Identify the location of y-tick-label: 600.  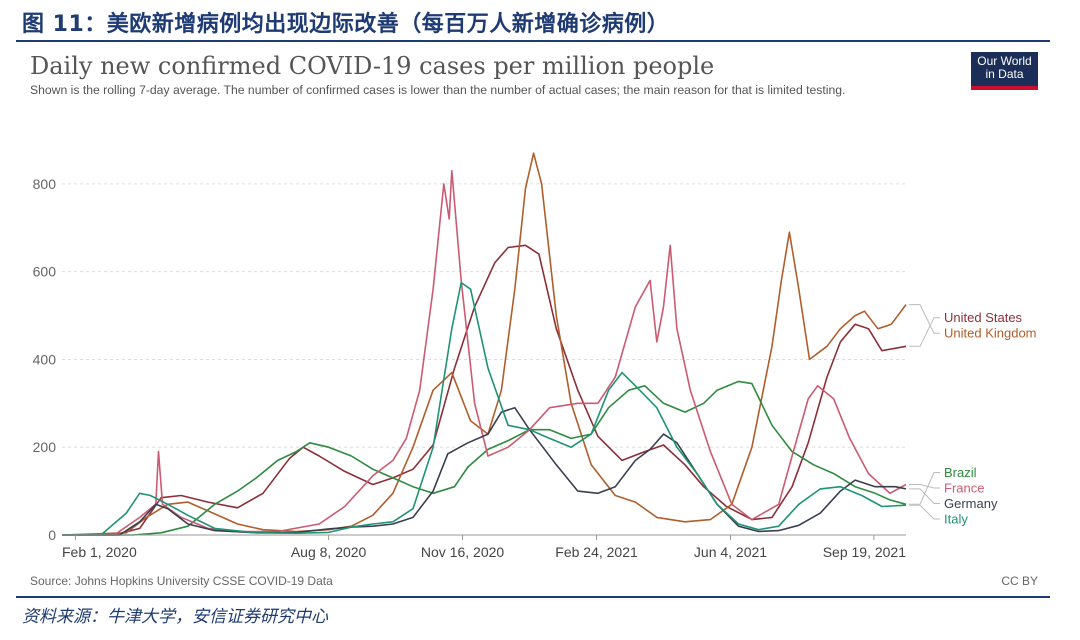
(45, 272).